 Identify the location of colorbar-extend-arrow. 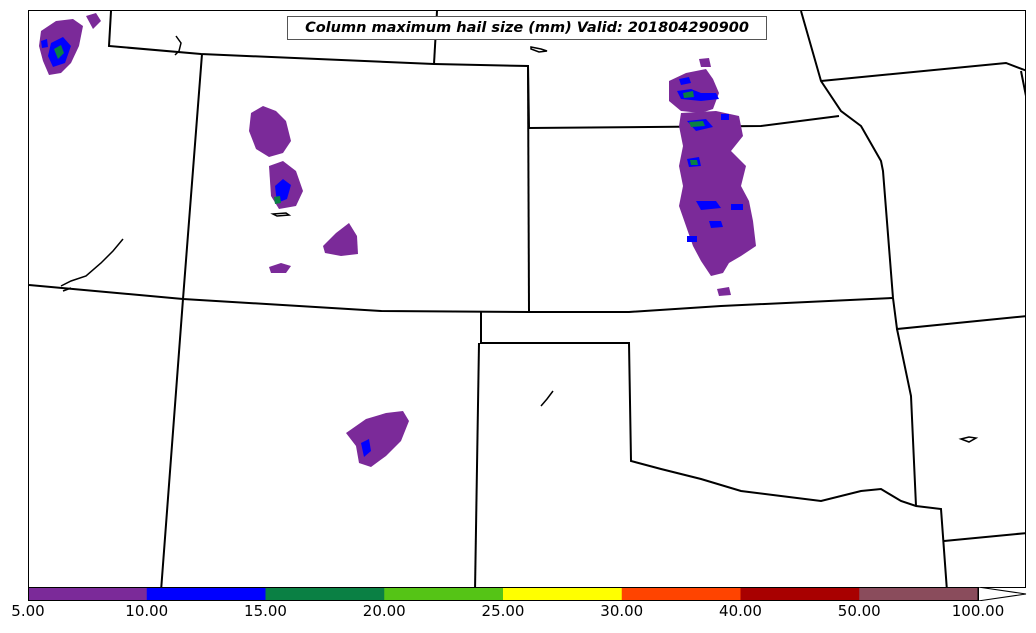
(1002, 594).